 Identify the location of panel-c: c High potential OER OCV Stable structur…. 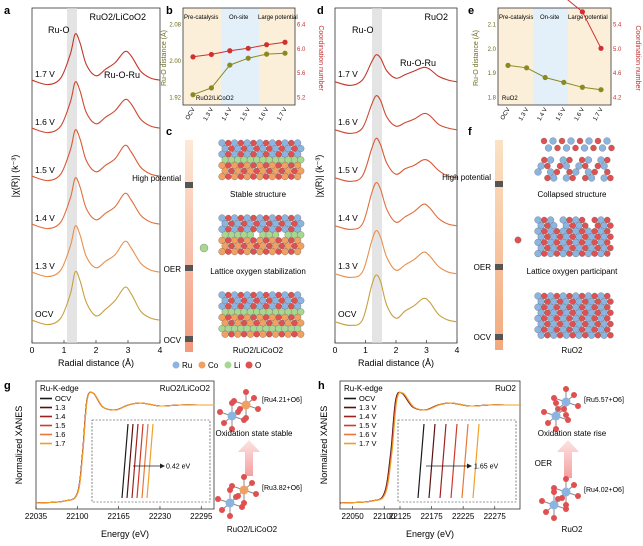
(219, 248).